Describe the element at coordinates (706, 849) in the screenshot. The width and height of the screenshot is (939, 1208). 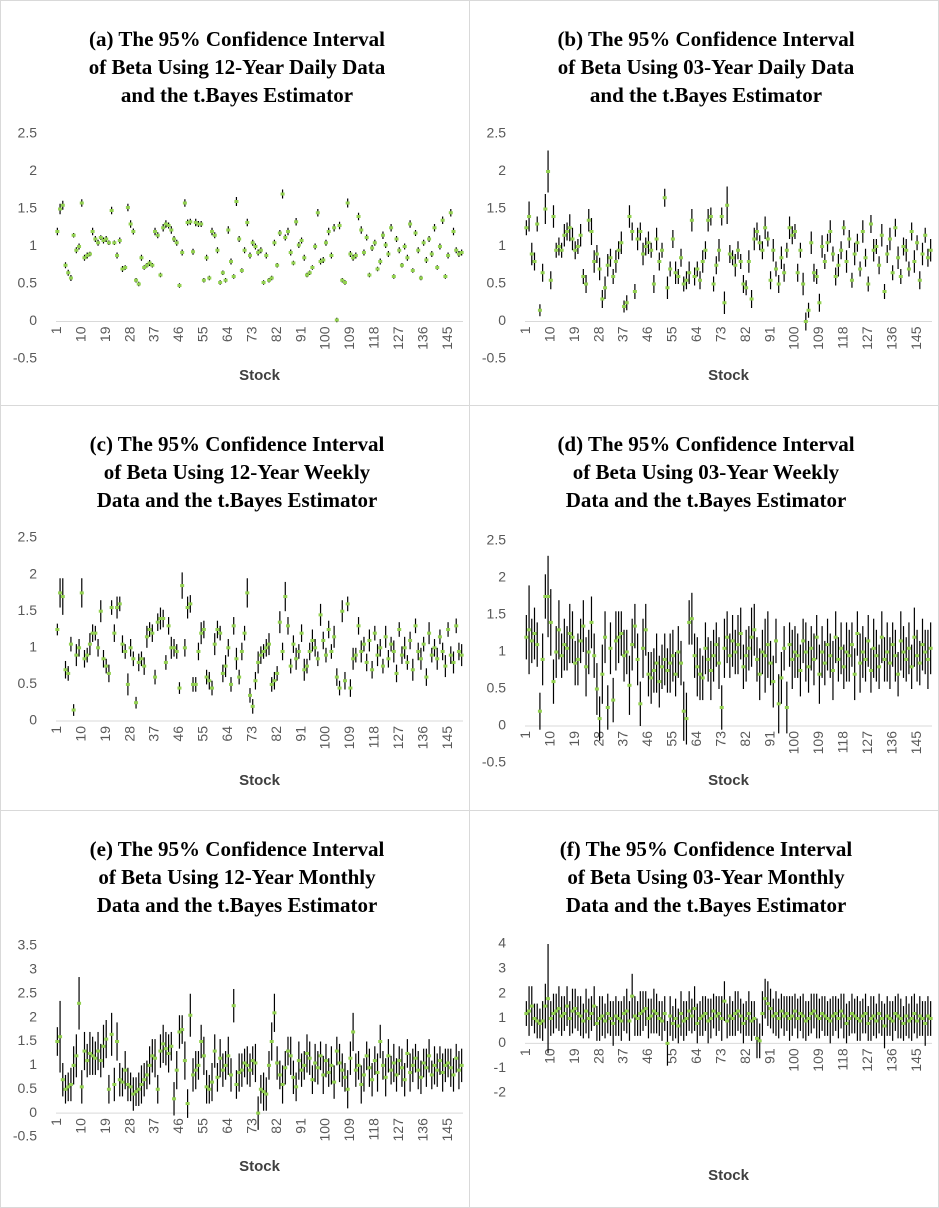
I see `chart-title: (f) The 95% Confidence Interval` at that location.